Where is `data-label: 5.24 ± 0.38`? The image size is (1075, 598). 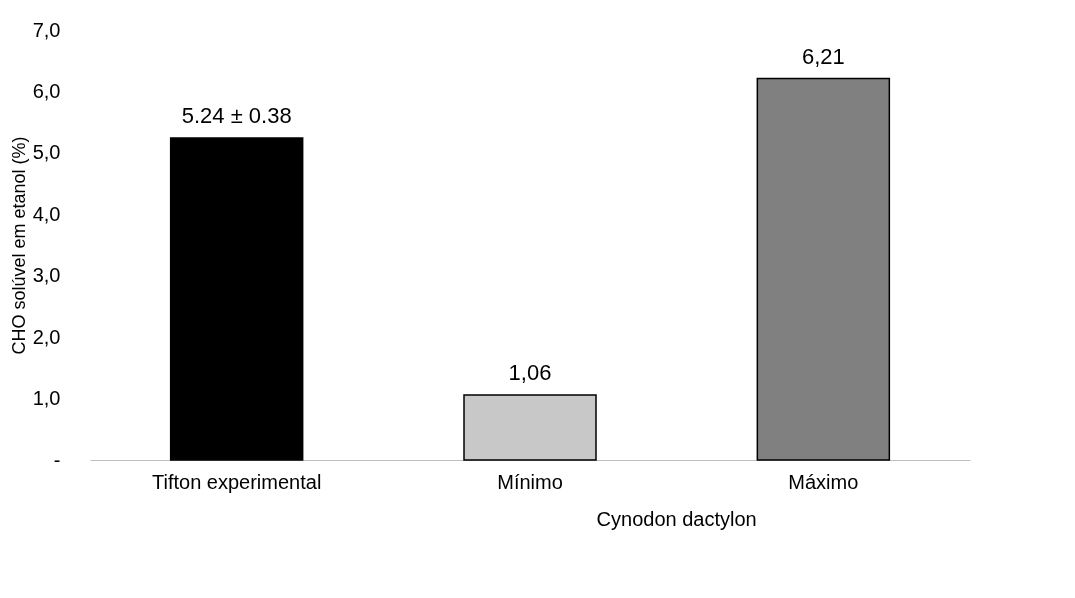
data-label: 5.24 ± 0.38 is located at coordinates (236, 116).